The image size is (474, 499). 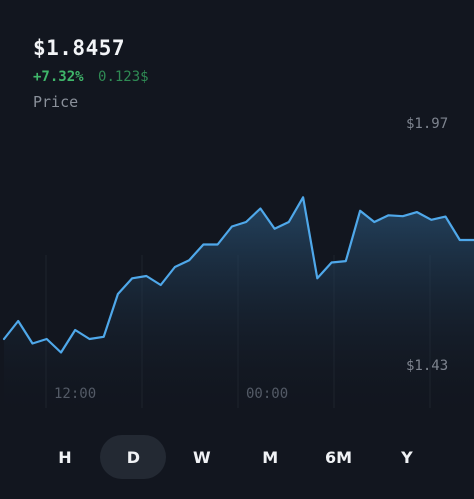 What do you see at coordinates (427, 366) in the screenshot?
I see `axis-low-label: $1.43` at bounding box center [427, 366].